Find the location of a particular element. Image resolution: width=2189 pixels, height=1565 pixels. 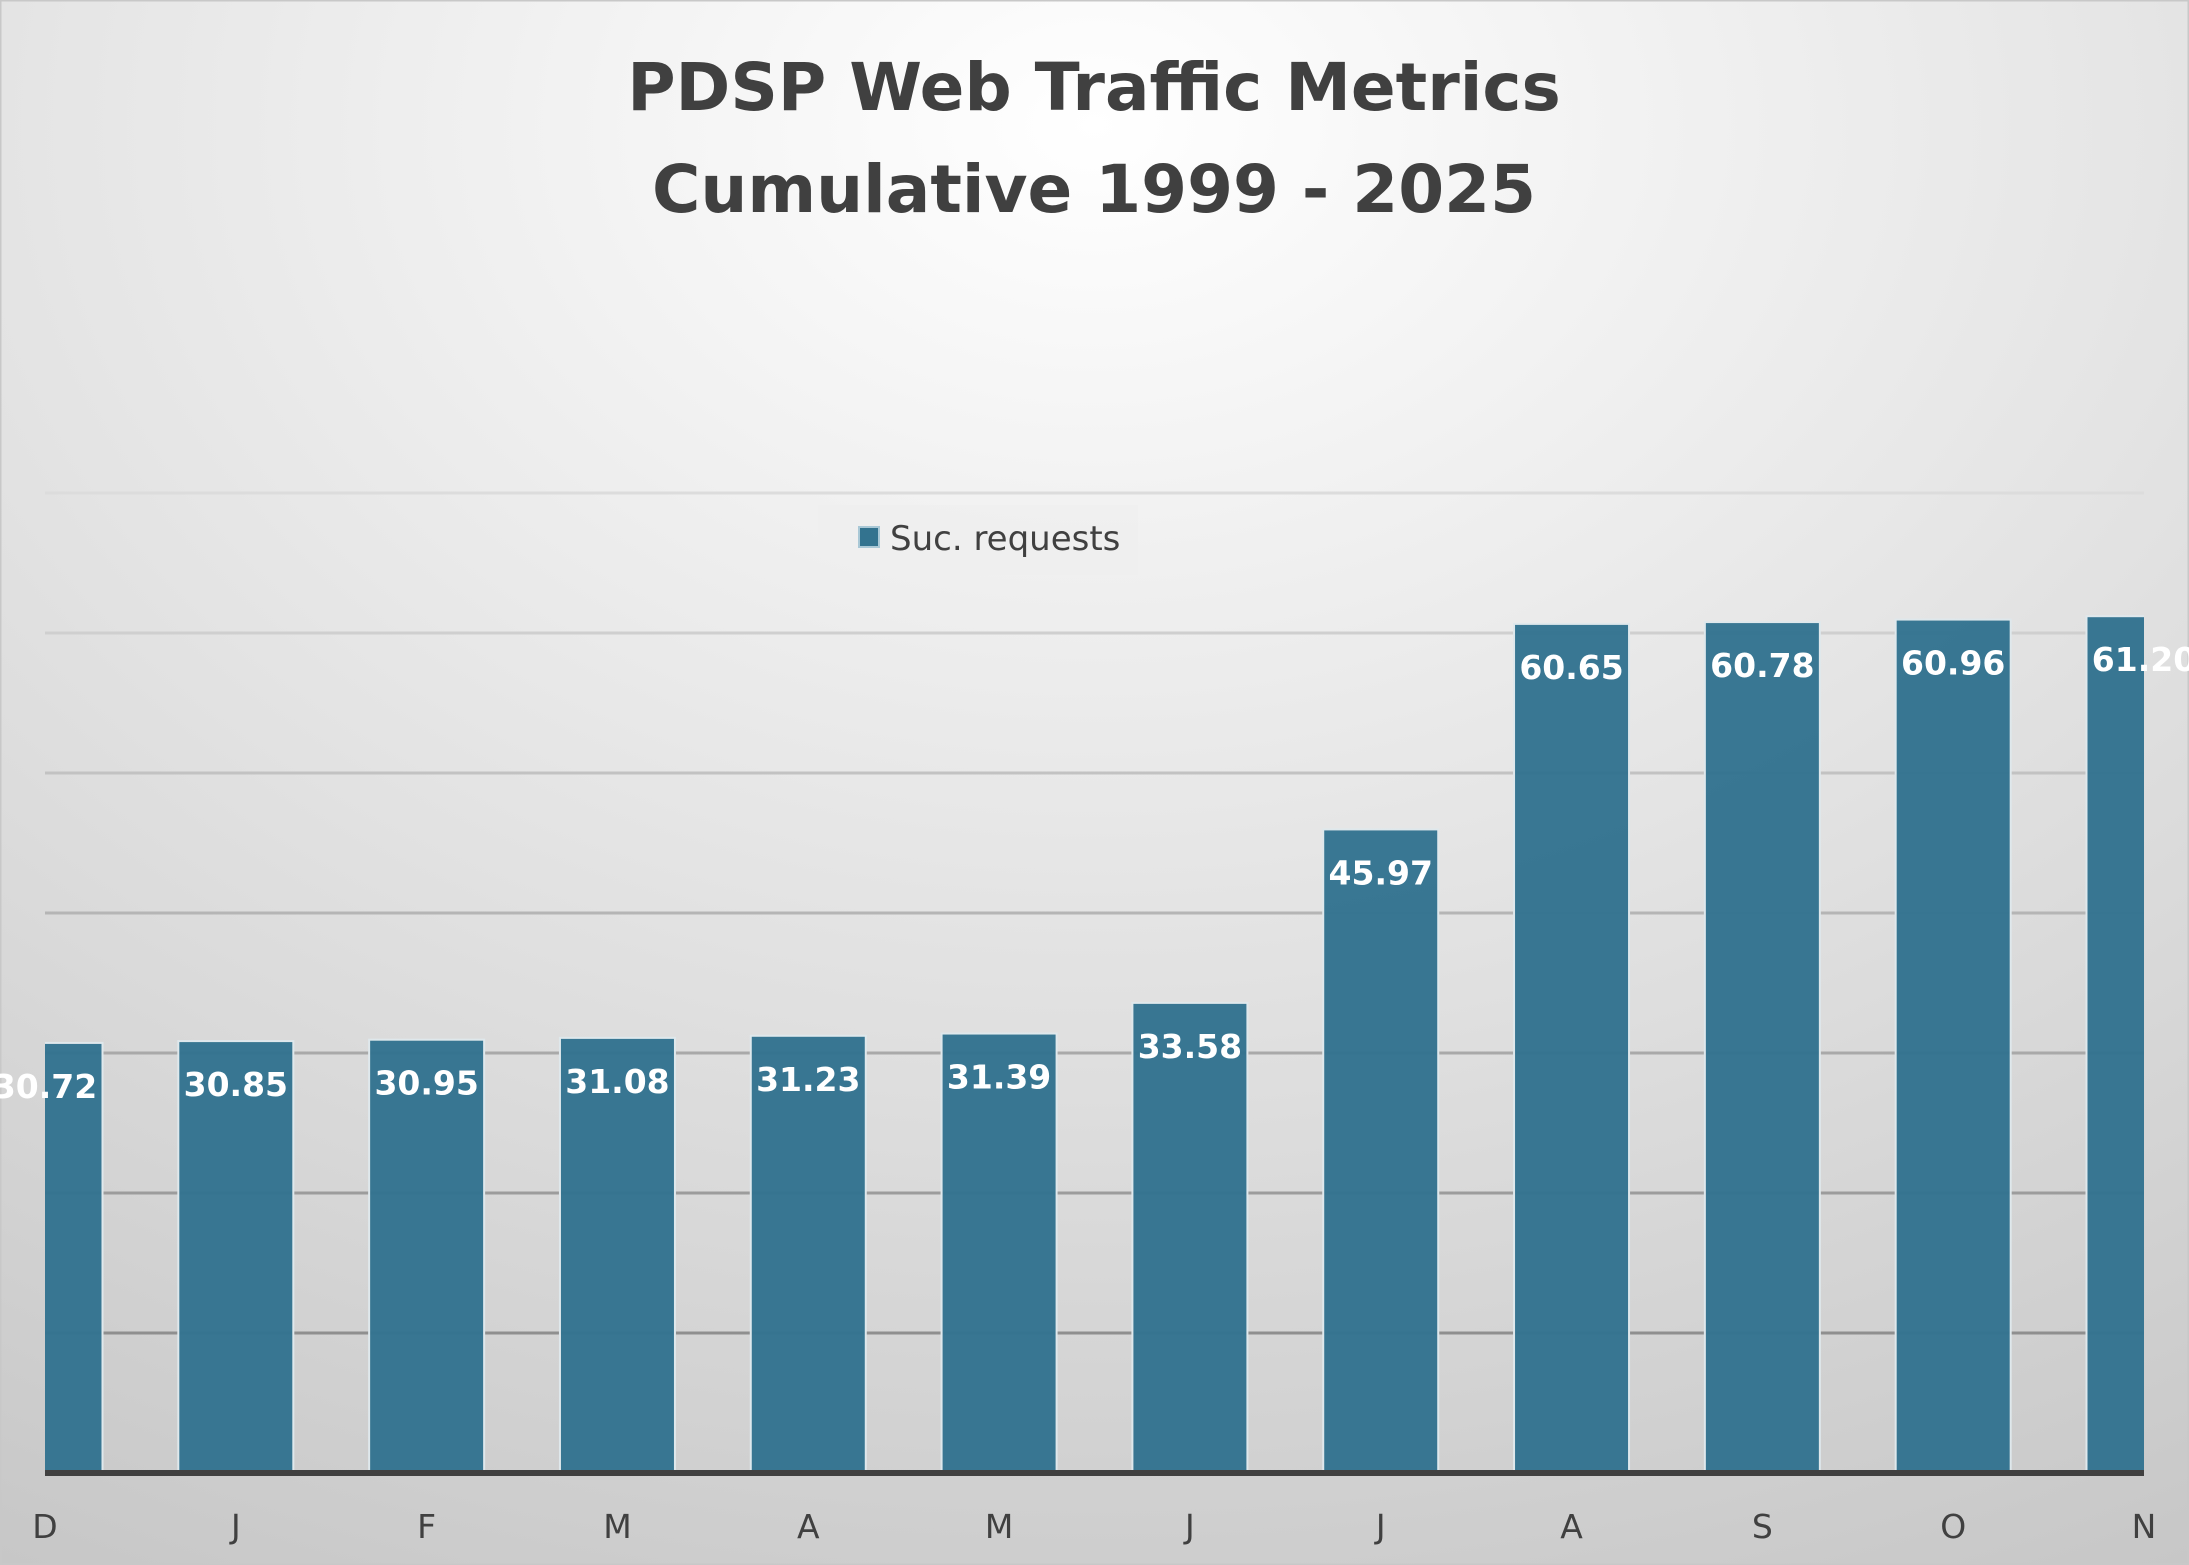

category-label: N is located at coordinates (2144, 1526).